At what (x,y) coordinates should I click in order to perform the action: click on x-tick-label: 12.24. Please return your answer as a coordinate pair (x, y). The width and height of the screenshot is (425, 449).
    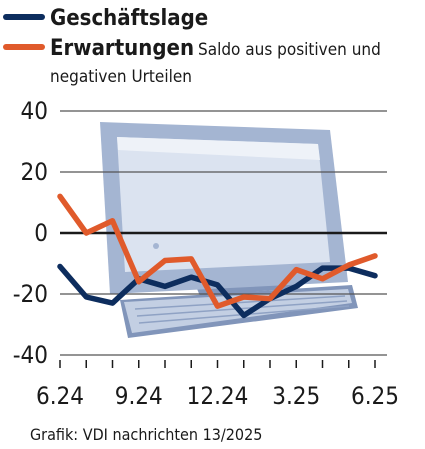
    Looking at the image, I should click on (218, 396).